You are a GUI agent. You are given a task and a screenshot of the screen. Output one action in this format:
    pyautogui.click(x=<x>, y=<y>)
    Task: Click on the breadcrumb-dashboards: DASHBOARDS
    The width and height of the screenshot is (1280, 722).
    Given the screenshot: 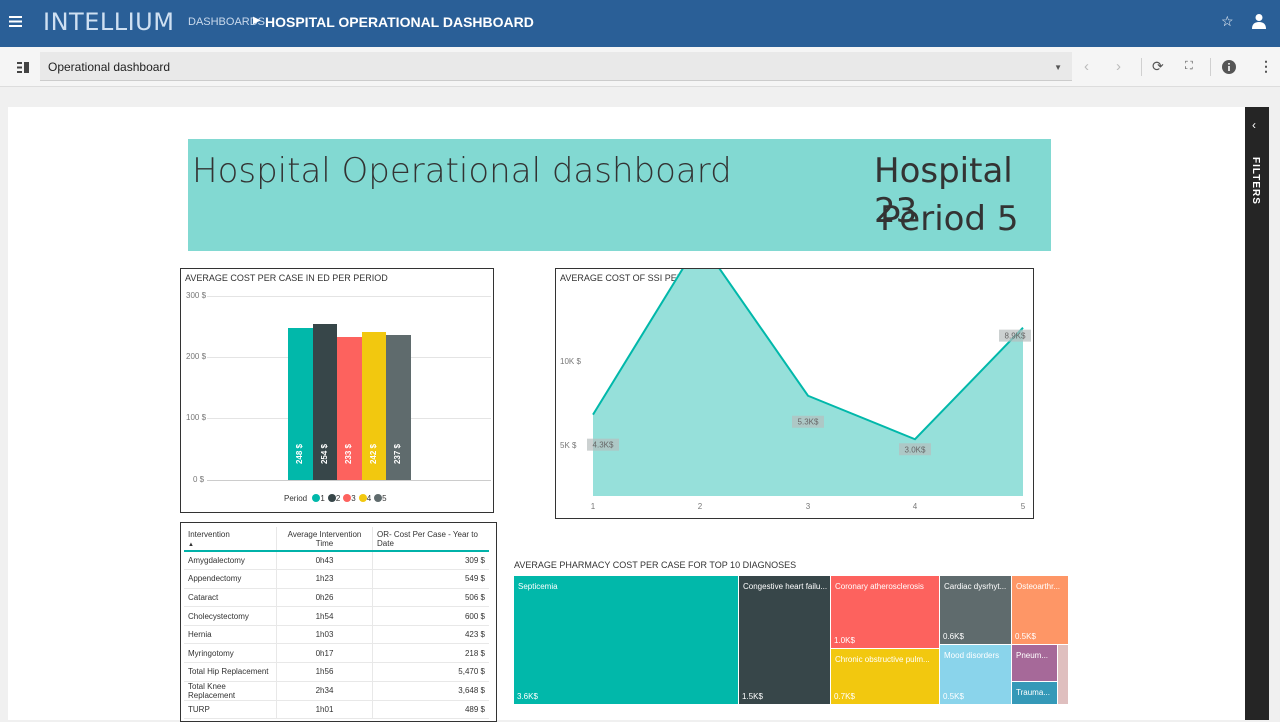 What is the action you would take?
    pyautogui.click(x=227, y=22)
    